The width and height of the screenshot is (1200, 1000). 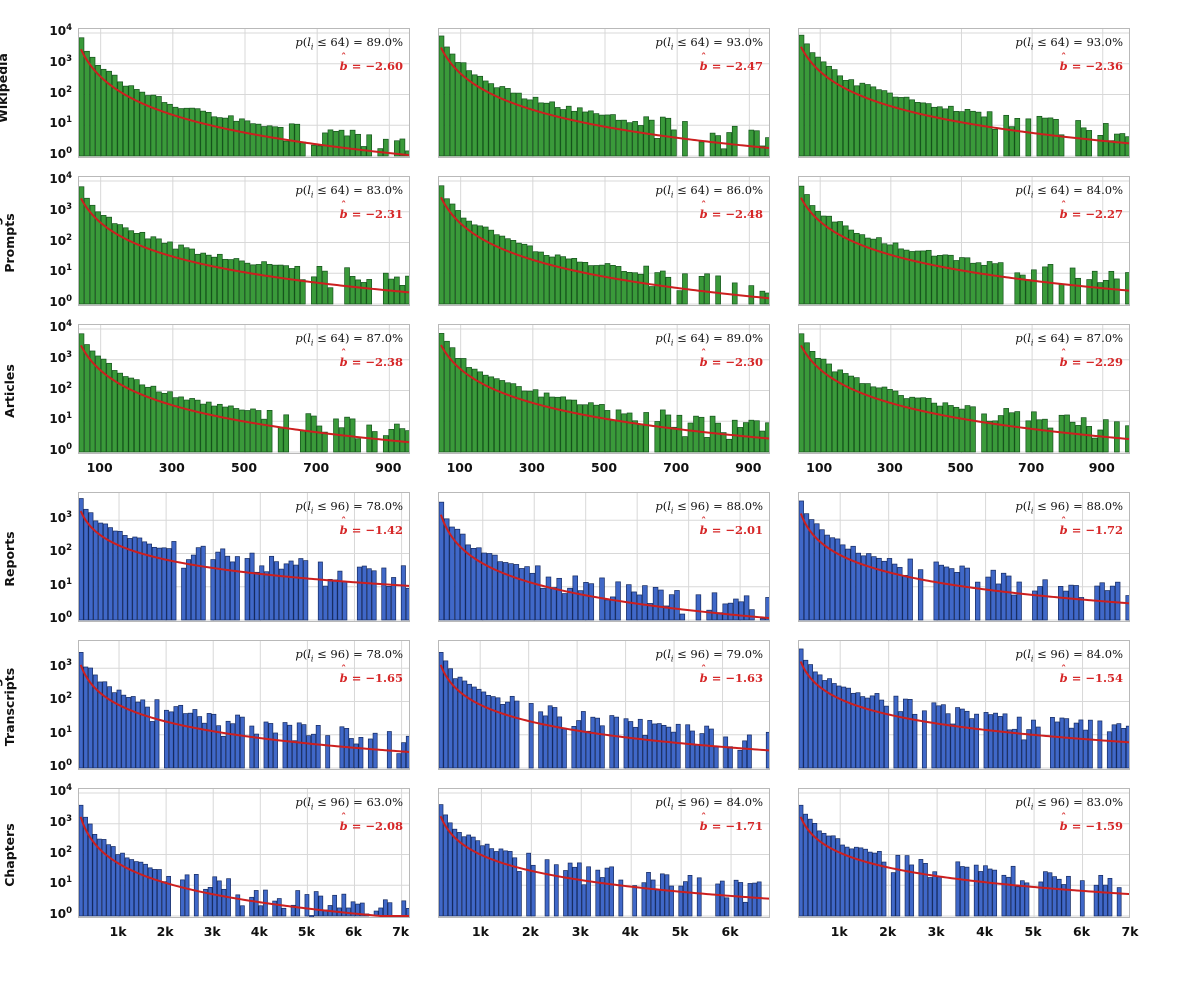 I want to click on panel-wikipedia-llama: p(li ≤ 64) = 89.0% ˆ b = −2.60, so click(x=244, y=93).